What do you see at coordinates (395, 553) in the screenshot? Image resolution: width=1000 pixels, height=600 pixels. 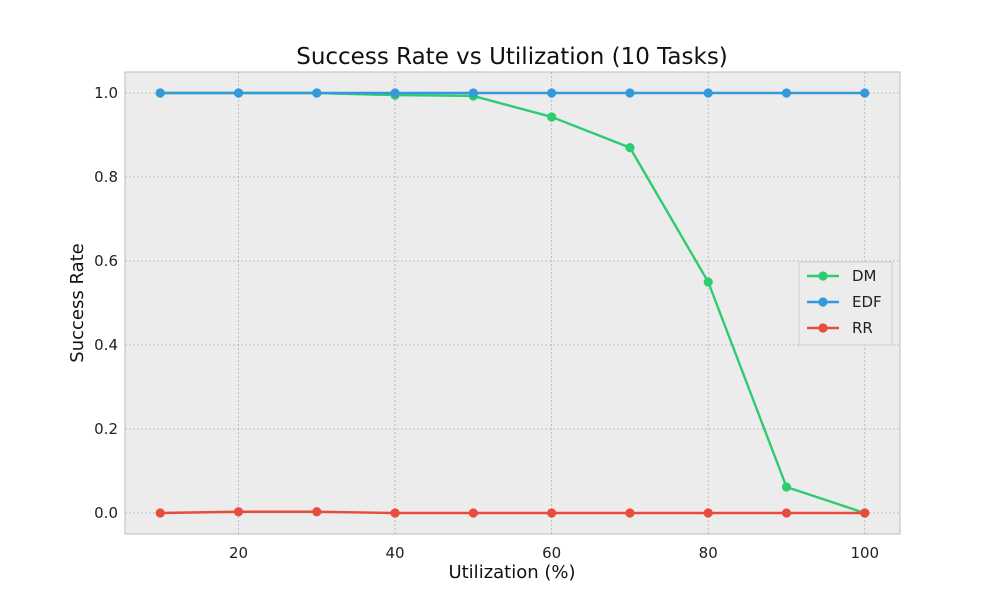 I see `x-tick-label: 40` at bounding box center [395, 553].